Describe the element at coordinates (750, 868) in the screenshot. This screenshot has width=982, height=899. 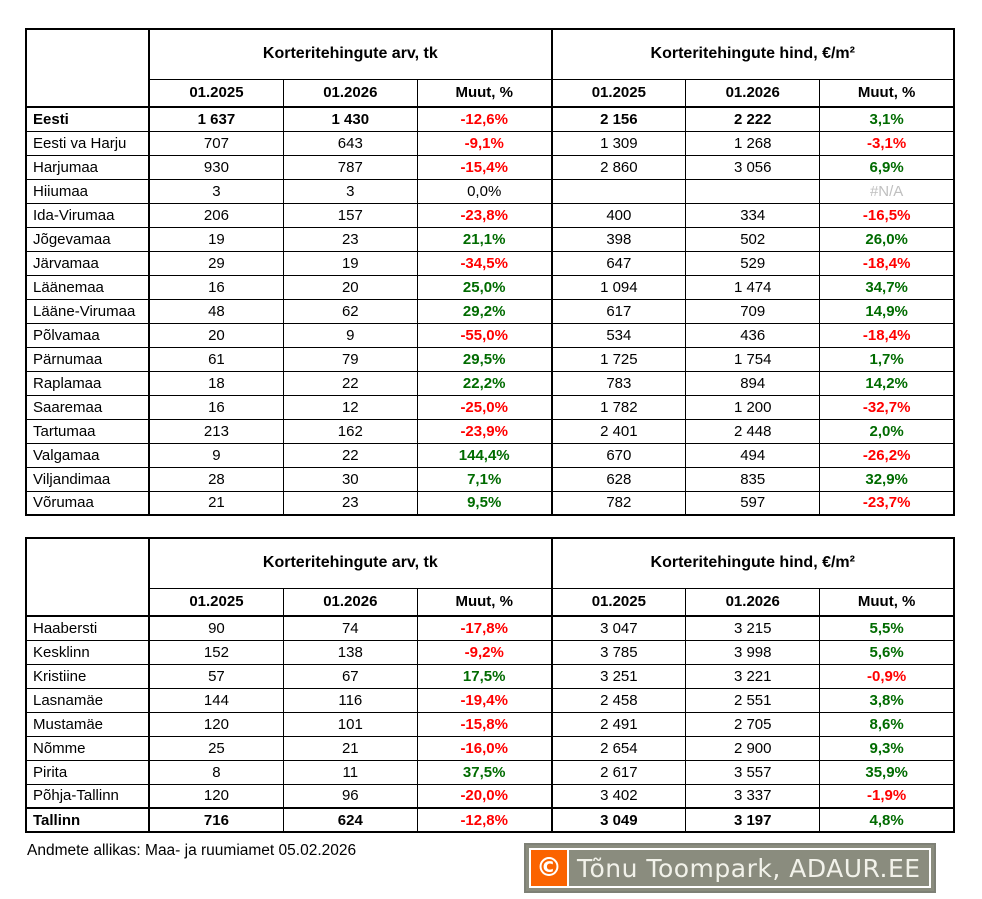
I see `logo-text: Tõnu Toompark, ADAUR.EE` at that location.